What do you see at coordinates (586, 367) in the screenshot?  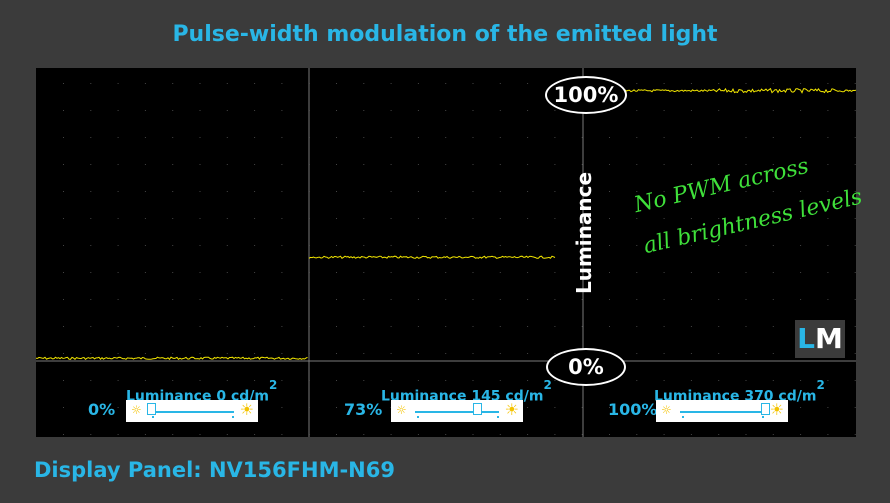 I see `bottom-marker-0: 0%` at bounding box center [586, 367].